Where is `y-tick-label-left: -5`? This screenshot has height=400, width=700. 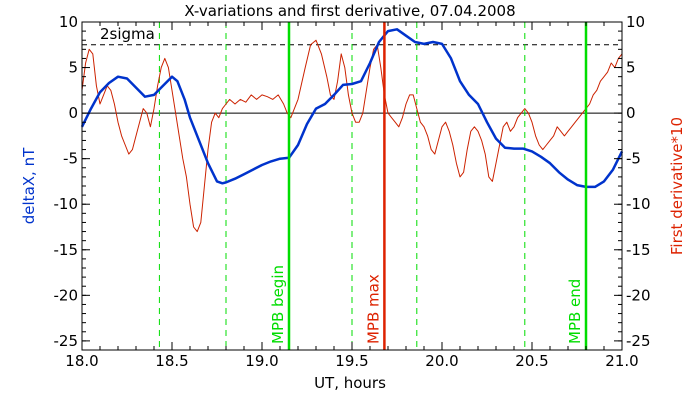 y-tick-label-left: -5 is located at coordinates (70, 159).